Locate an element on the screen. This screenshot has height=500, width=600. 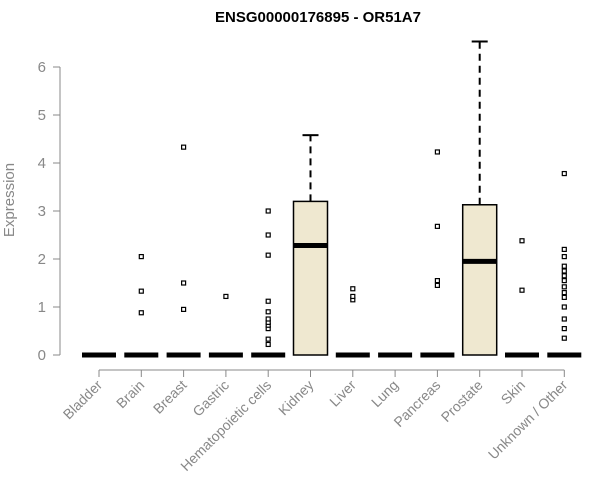
box-hematopoietic-cells is located at coordinates (268, 283).